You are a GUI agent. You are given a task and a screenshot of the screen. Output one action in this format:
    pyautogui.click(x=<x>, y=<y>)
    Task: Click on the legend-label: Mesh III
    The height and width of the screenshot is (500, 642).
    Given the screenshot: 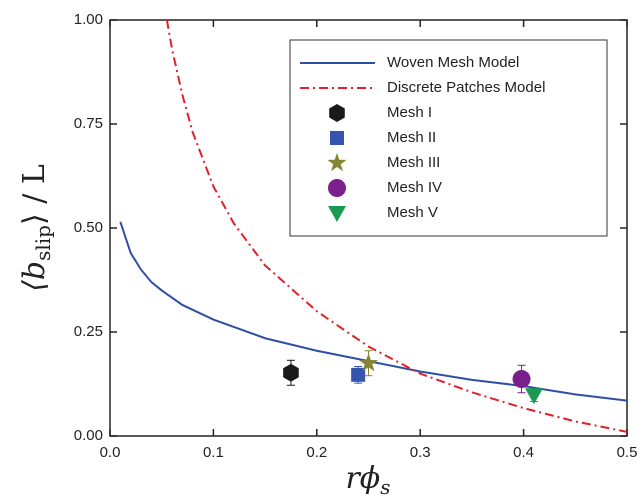 What is the action you would take?
    pyautogui.click(x=413, y=162)
    